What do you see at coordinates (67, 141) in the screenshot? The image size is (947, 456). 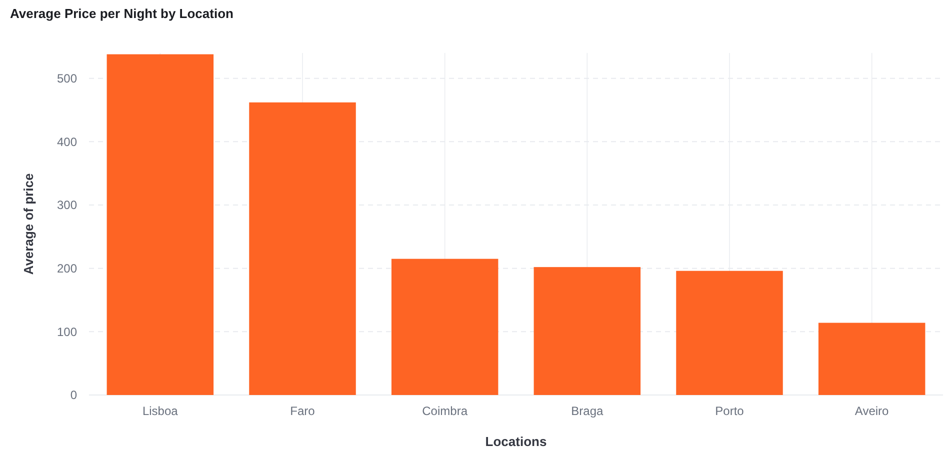 I see `y-tick-label: 400` at bounding box center [67, 141].